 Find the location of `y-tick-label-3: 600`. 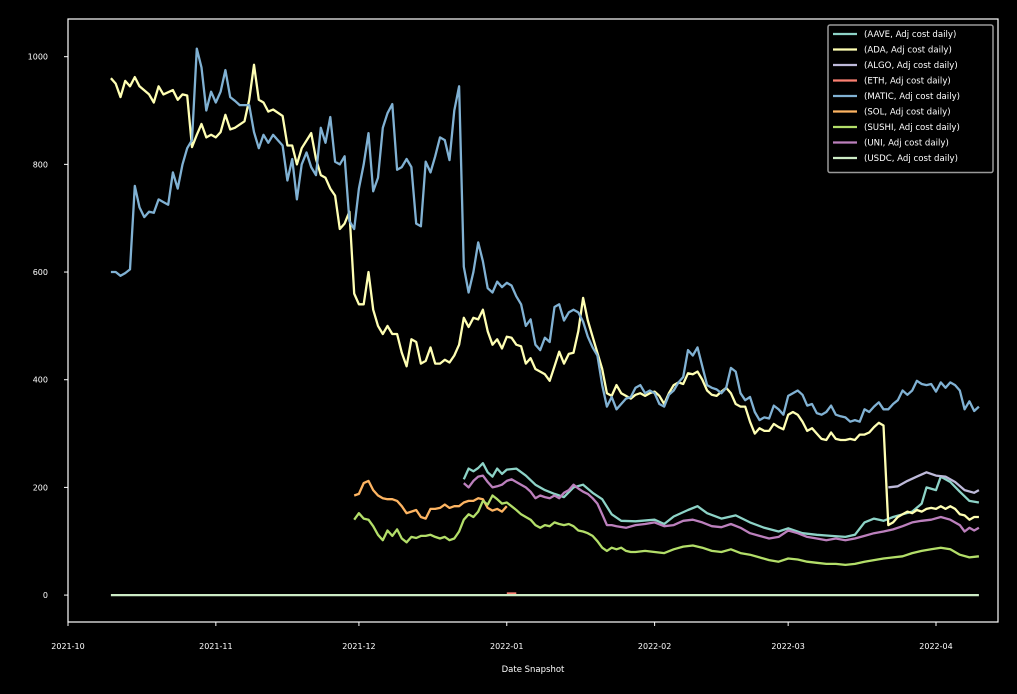

y-tick-label-3: 600 is located at coordinates (40, 272).